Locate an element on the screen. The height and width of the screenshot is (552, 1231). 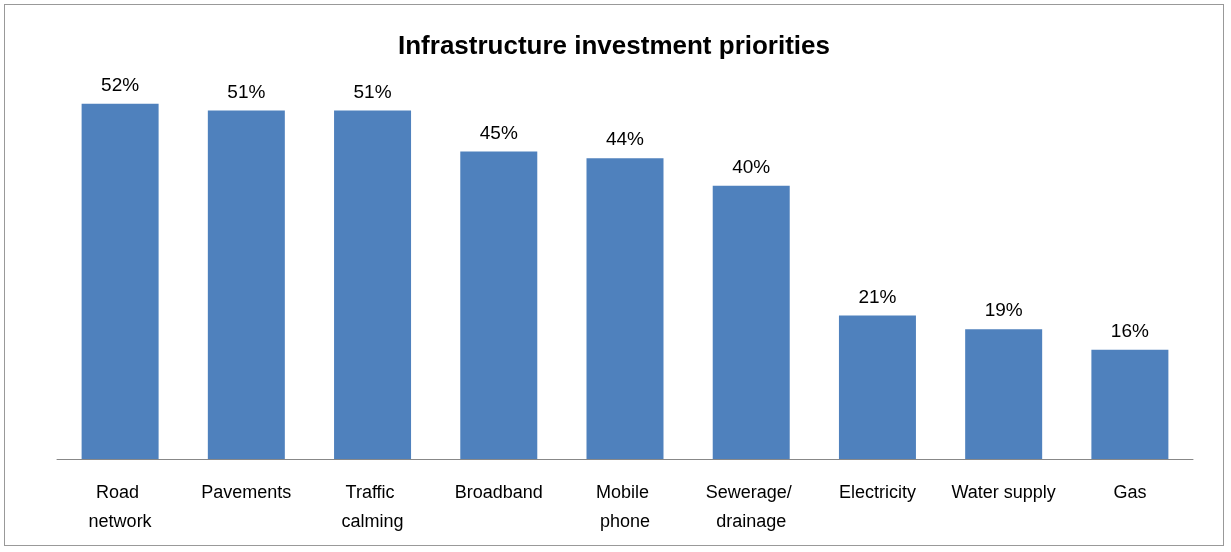
data-label: 21% is located at coordinates (877, 296).